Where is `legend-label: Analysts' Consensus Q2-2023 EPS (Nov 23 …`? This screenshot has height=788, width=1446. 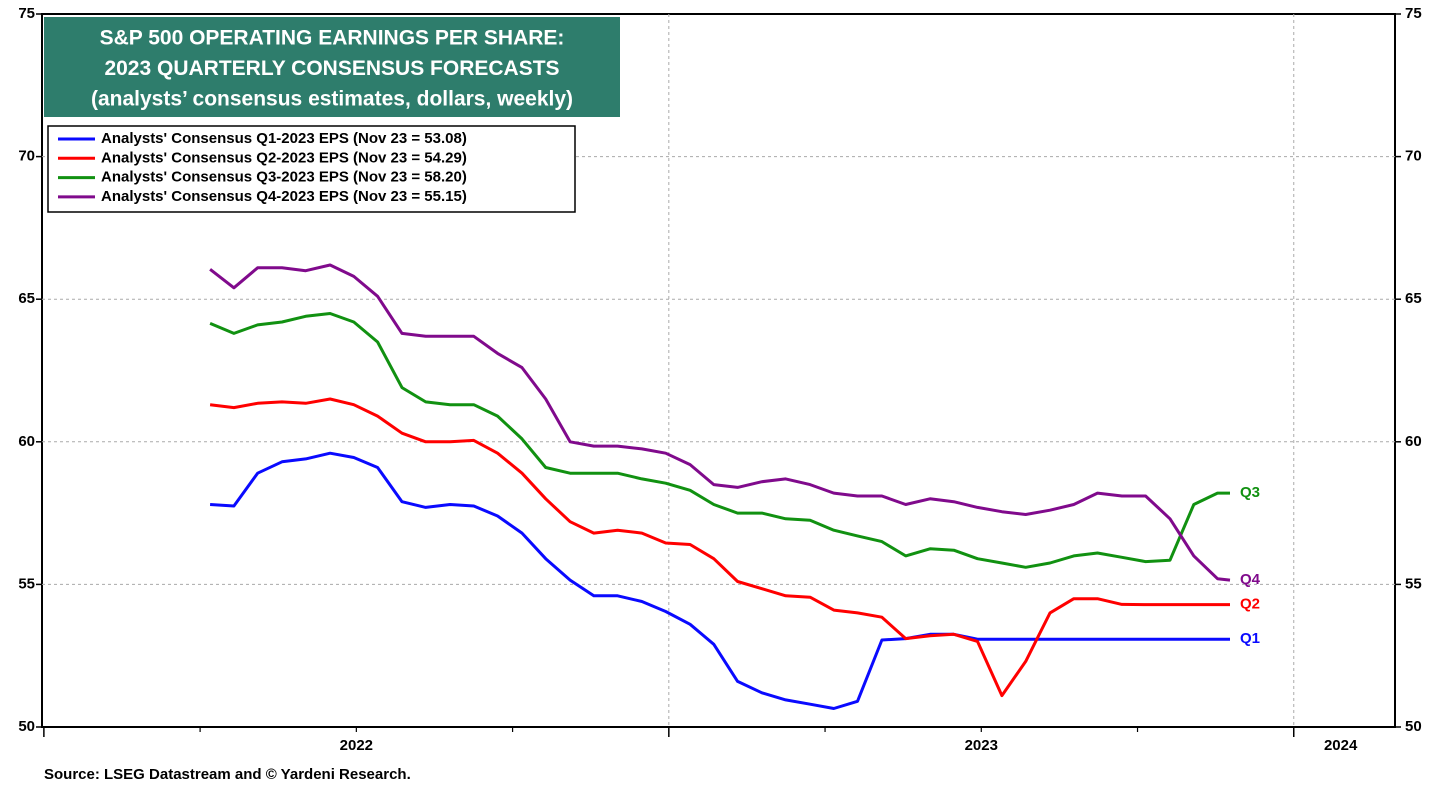
legend-label: Analysts' Consensus Q2-2023 EPS (Nov 23 … is located at coordinates (284, 157).